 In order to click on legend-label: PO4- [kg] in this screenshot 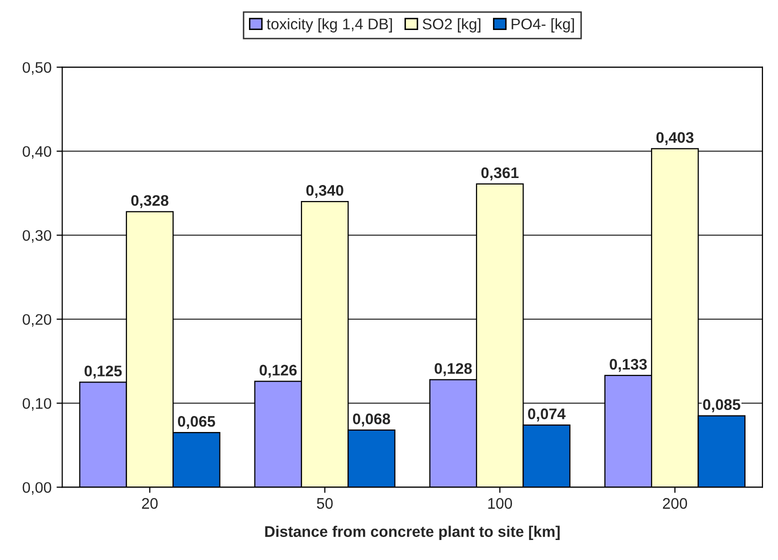, I will do `click(543, 25)`.